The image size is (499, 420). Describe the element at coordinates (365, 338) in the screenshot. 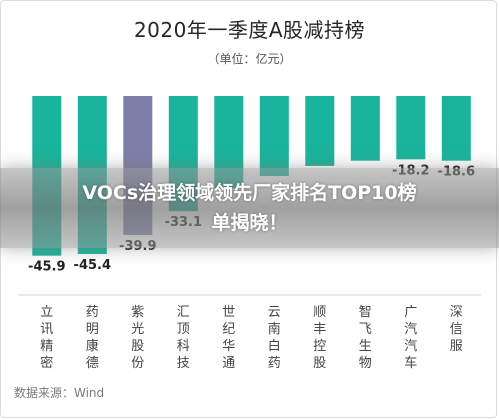

I see `category-label-8: 智飞生物` at that location.